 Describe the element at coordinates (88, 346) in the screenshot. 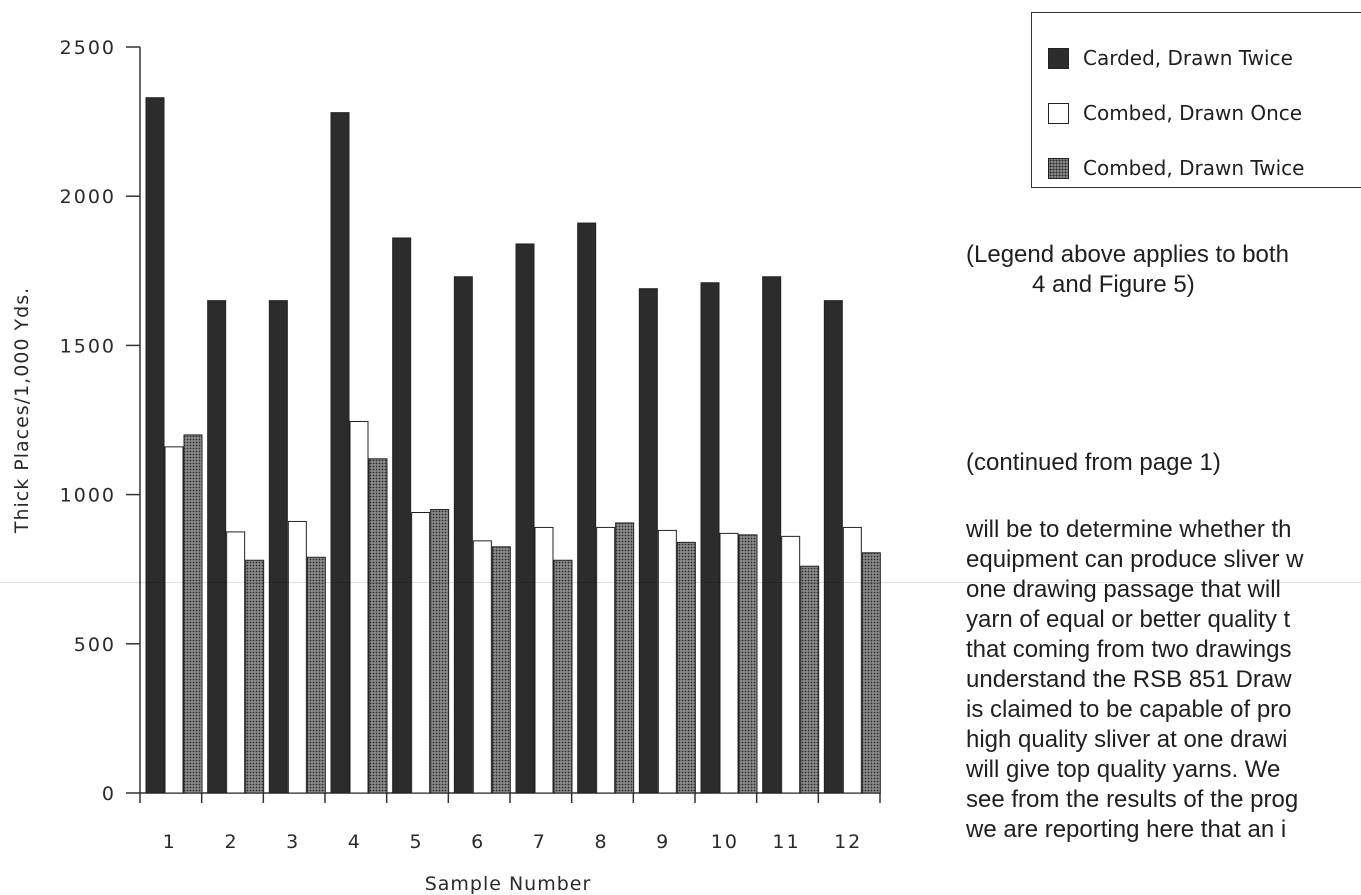

I see `y-tick-label: 1500` at that location.